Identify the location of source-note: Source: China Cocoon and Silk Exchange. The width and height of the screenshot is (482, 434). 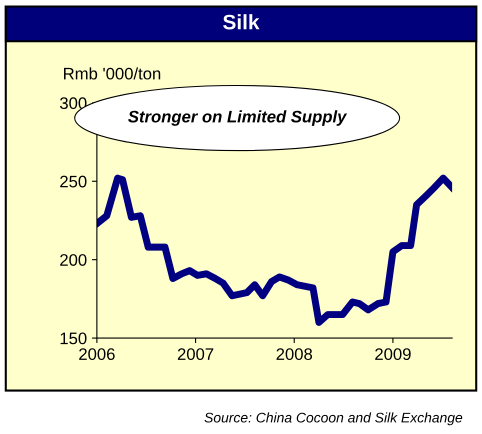
(333, 419).